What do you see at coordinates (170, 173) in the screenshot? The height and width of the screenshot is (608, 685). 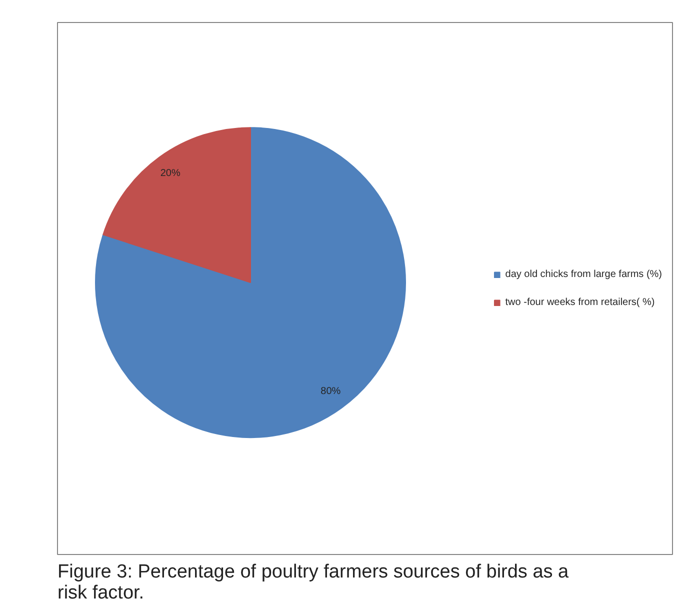 I see `data-label: 20%` at bounding box center [170, 173].